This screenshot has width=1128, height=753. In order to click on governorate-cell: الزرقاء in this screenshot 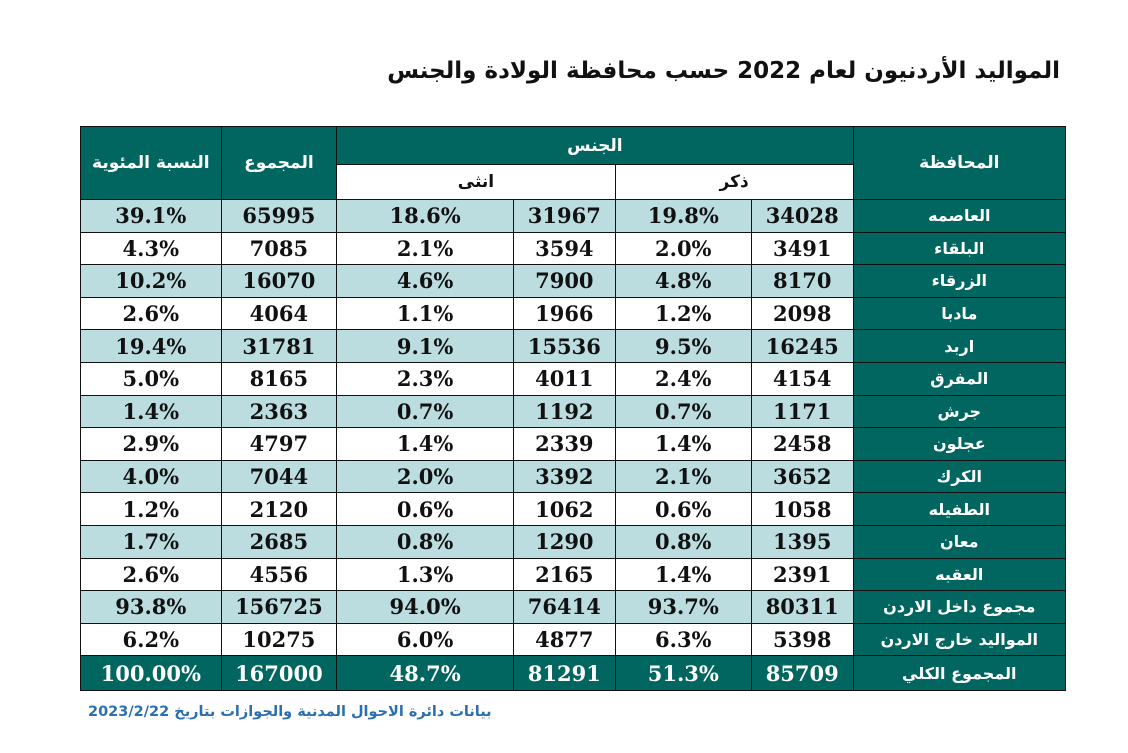, I will do `click(959, 281)`.